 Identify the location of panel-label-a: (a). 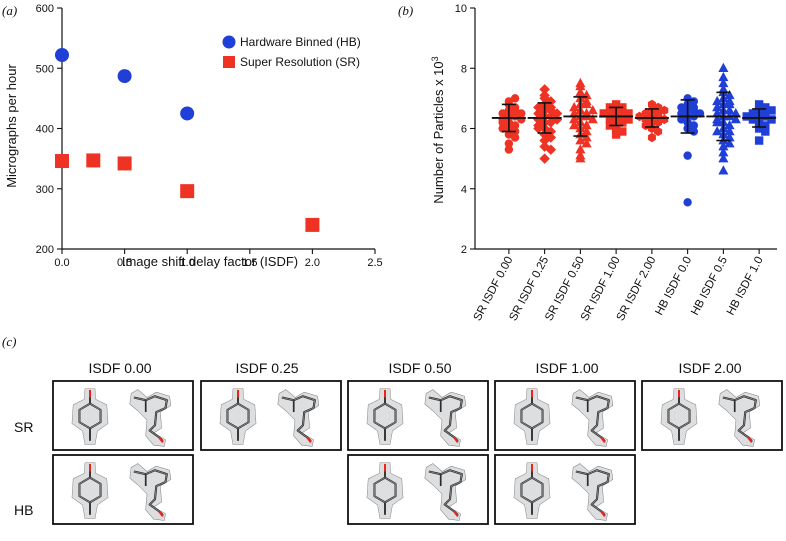
(9, 10).